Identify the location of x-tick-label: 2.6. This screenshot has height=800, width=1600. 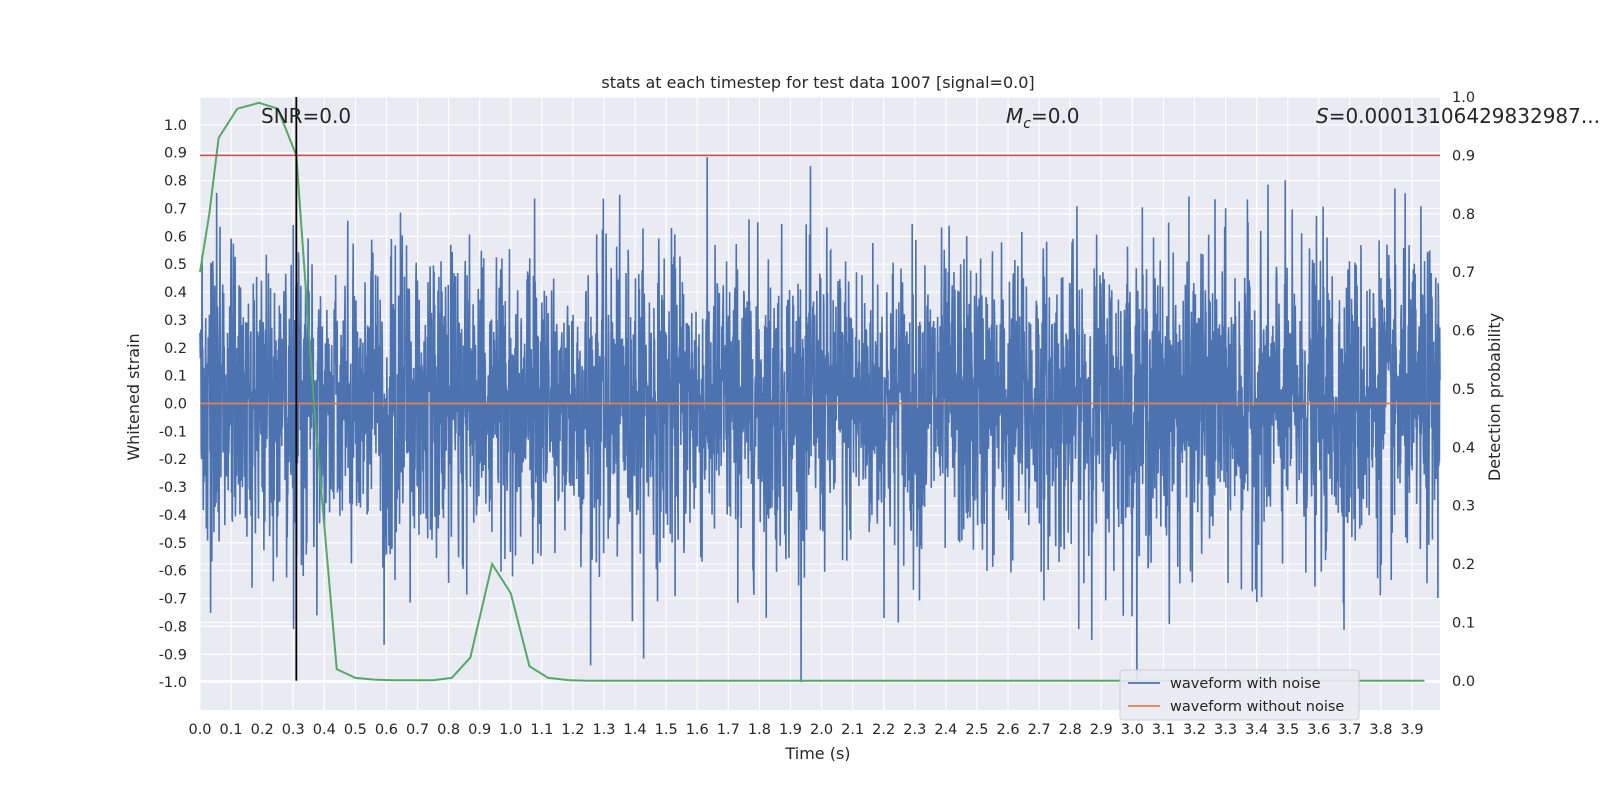
(1007, 730).